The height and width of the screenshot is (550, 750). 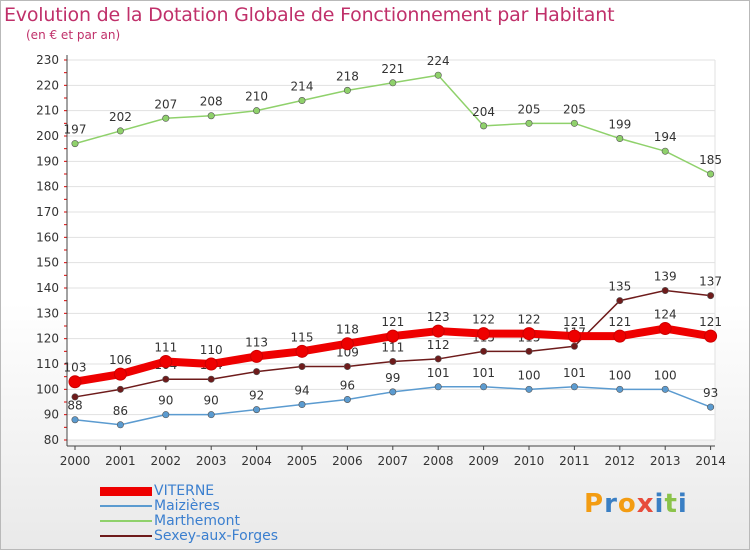 I want to click on logo-letter: i, so click(x=659, y=504).